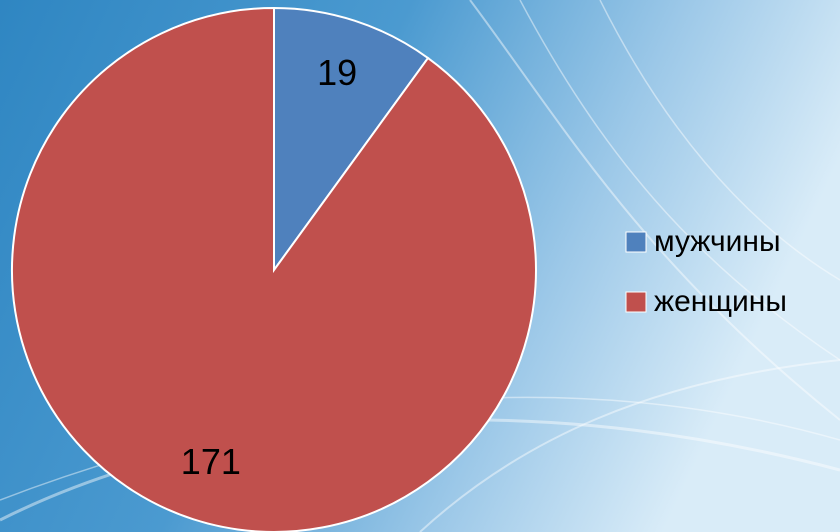  I want to click on data-label: 19, so click(337, 72).